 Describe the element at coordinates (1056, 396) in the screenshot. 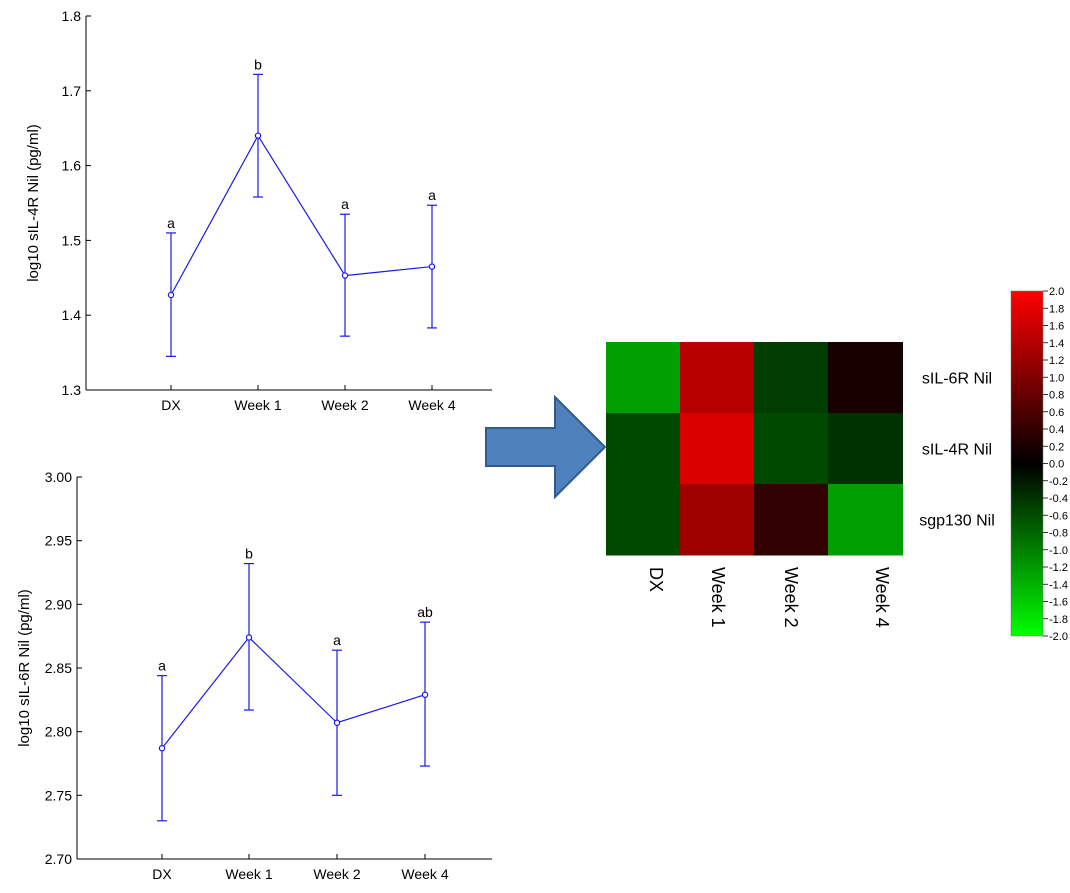

I see `color-scale-tick-label: 0.8` at that location.